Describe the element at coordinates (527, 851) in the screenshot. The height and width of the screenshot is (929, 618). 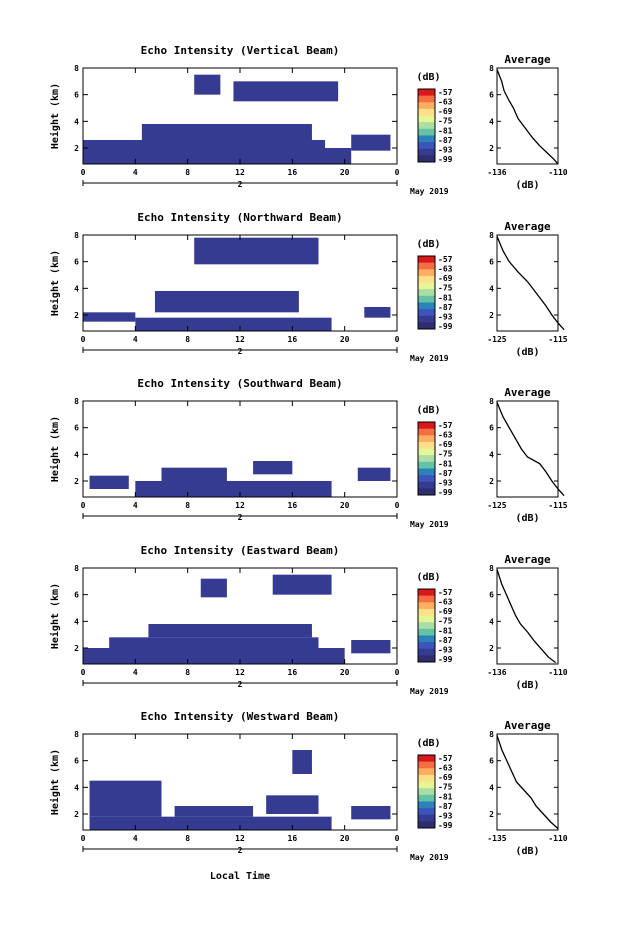
I see `average-x-label: (dB)` at that location.